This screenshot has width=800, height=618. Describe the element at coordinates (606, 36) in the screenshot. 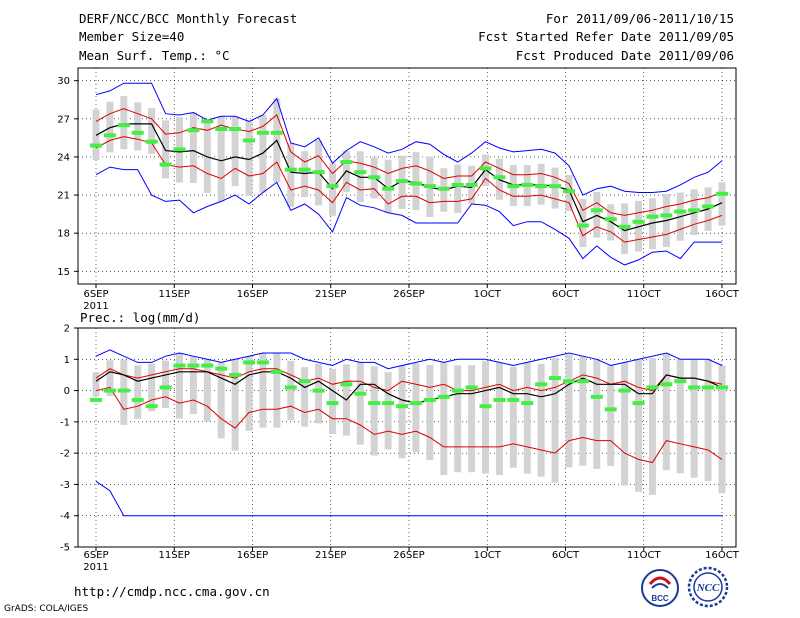

I see `start-ref-date: Fcst Started Refer Date 2011/09/05` at that location.